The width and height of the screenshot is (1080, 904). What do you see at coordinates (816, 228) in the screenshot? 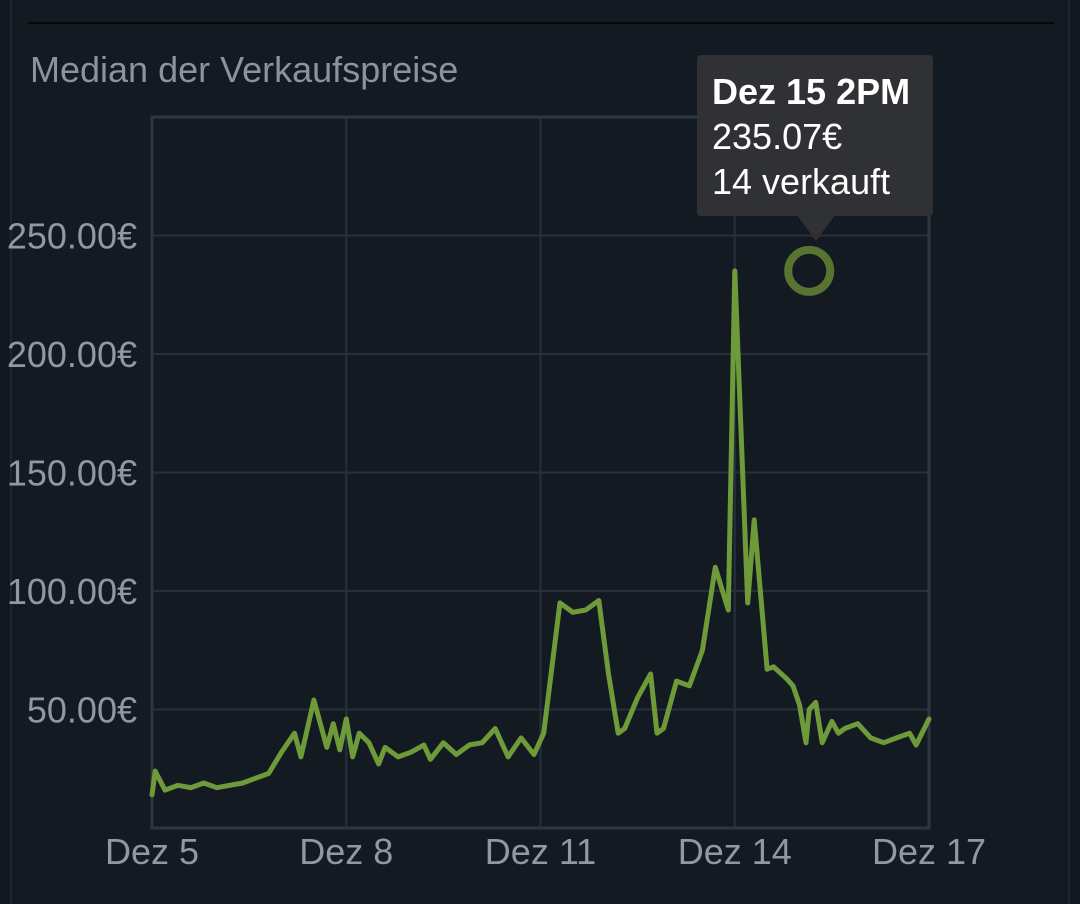
I see `tooltip-pointer` at bounding box center [816, 228].